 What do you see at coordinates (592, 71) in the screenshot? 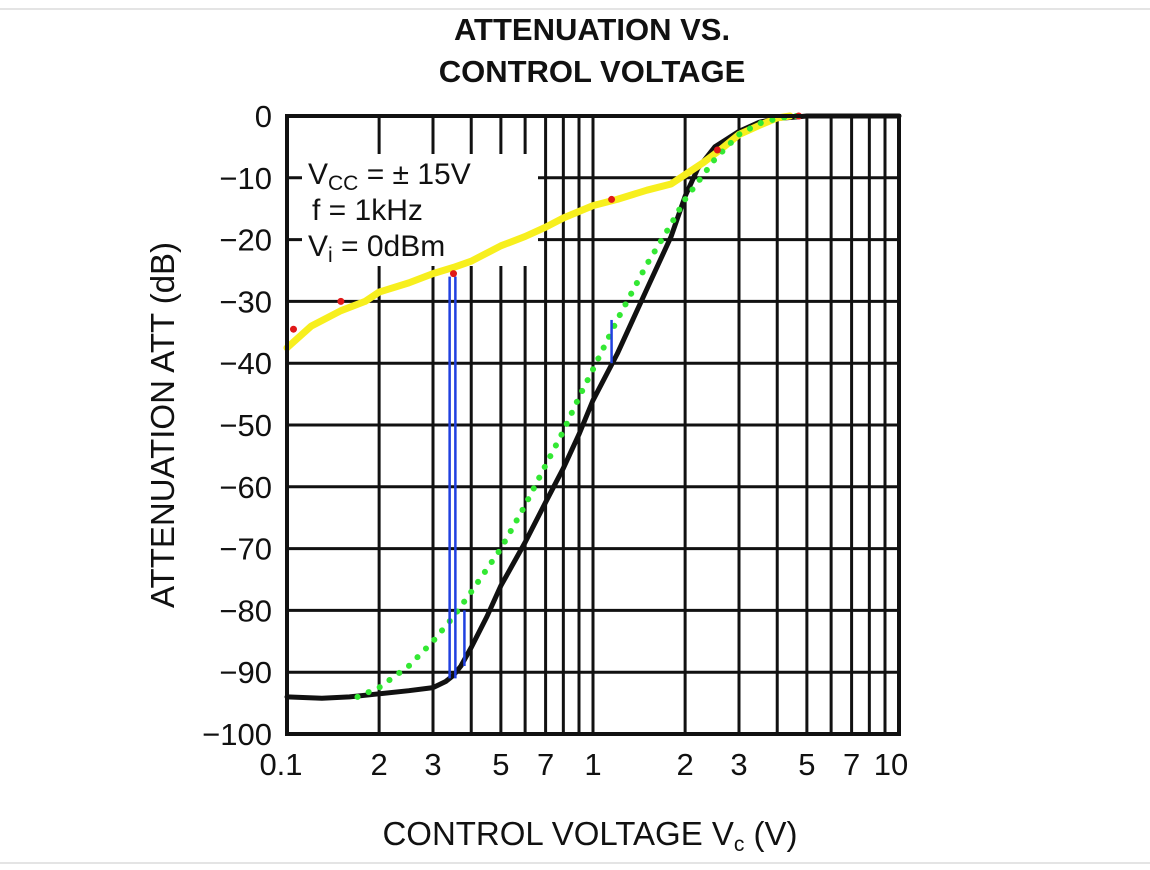
I see `chart-title-line-2: CONTROL VOLTAGE` at bounding box center [592, 71].